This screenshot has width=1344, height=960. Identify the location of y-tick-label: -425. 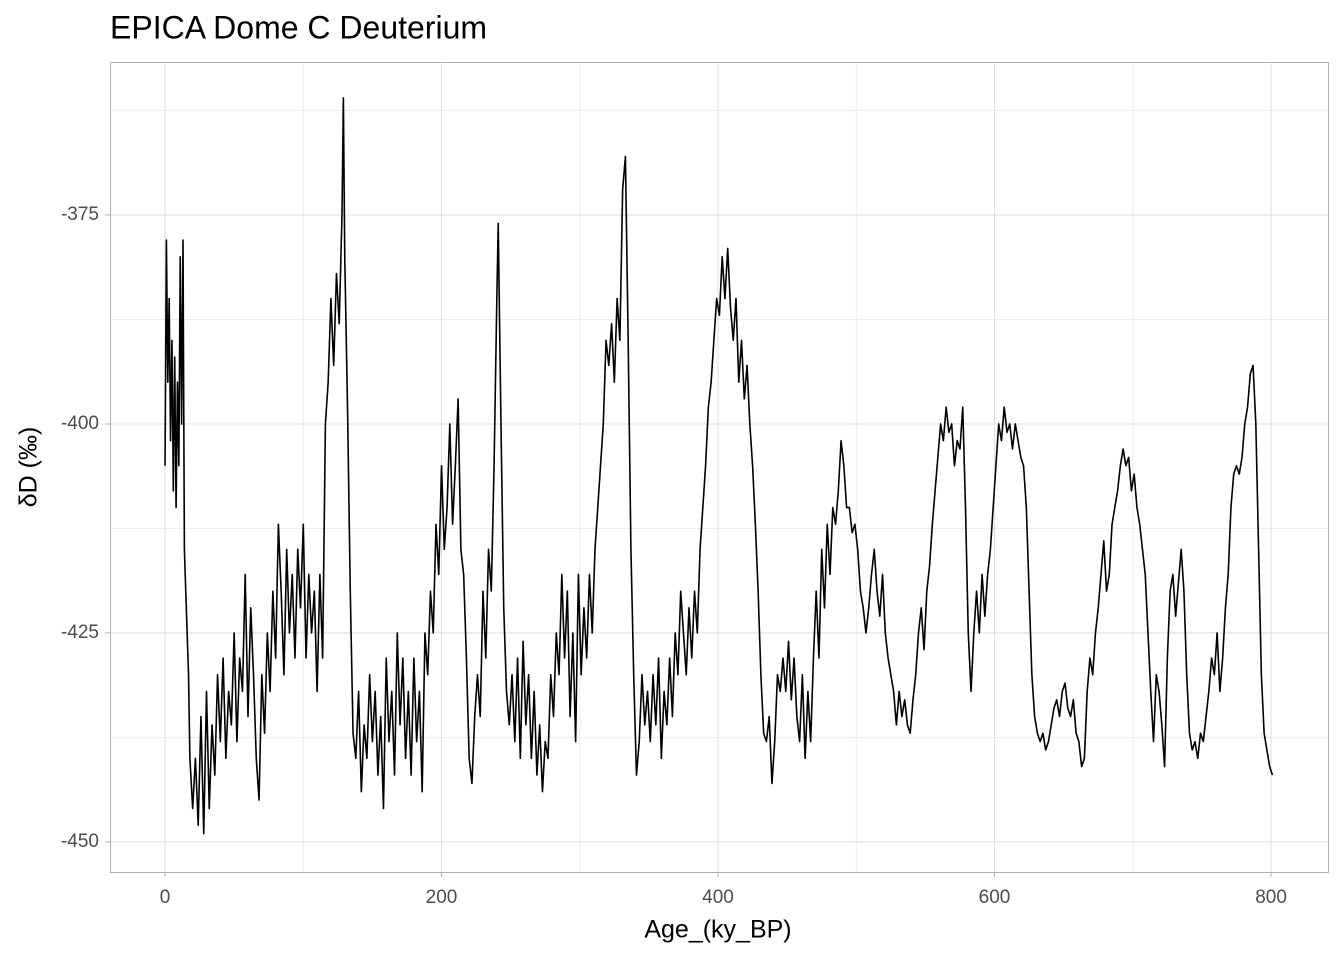
(80, 632).